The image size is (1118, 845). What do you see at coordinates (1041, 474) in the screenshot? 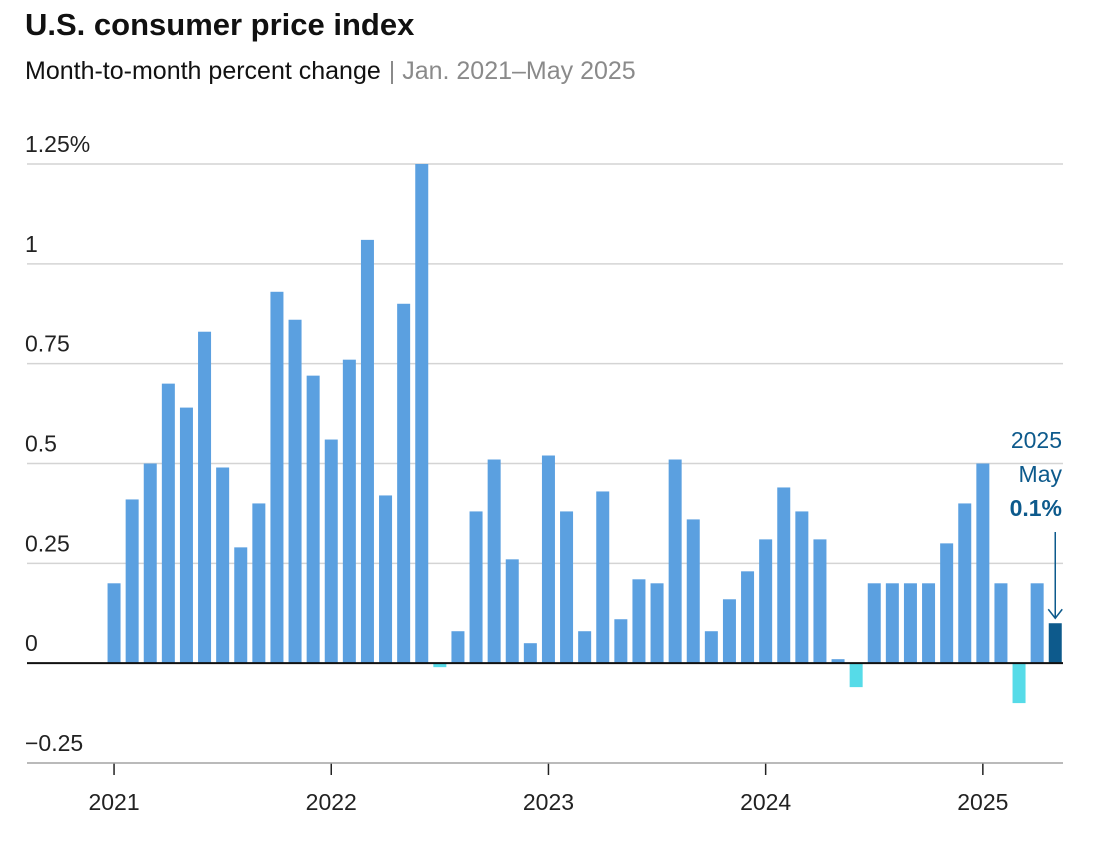
I see `annotation-line: May` at bounding box center [1041, 474].